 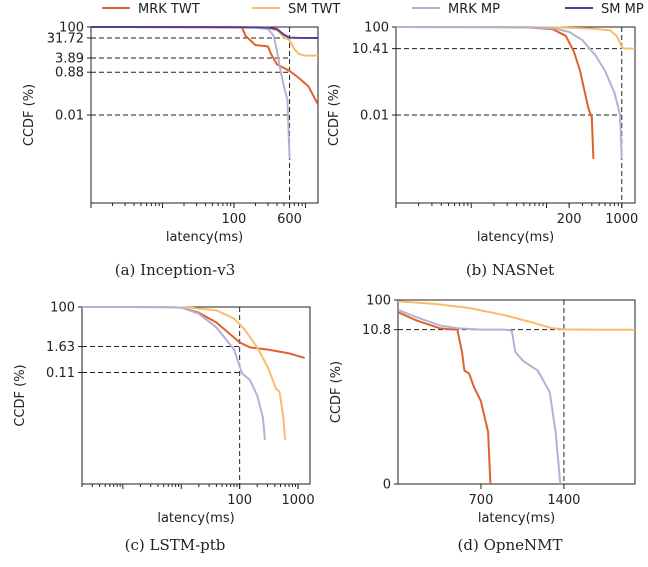 I want to click on legend: MRK TWT SM TWT MRK MP SM MP, so click(x=373, y=9).